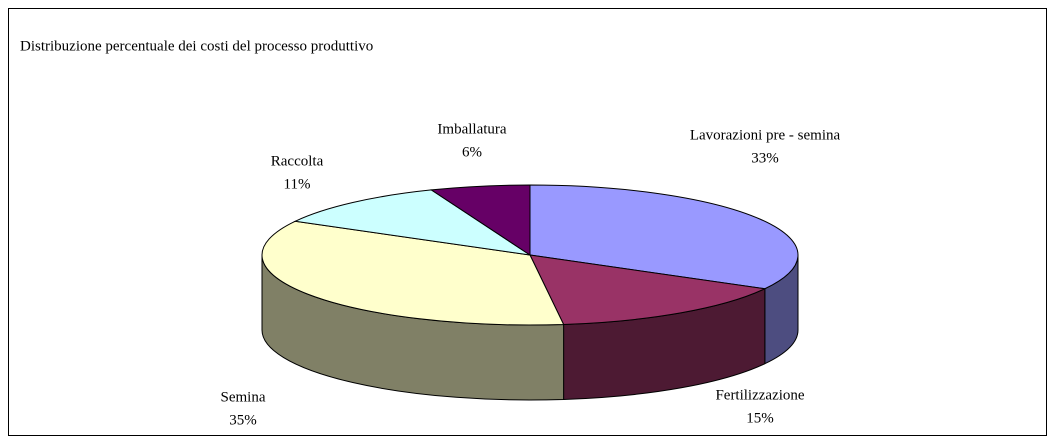  What do you see at coordinates (760, 418) in the screenshot?
I see `slice-value-label: 15%` at bounding box center [760, 418].